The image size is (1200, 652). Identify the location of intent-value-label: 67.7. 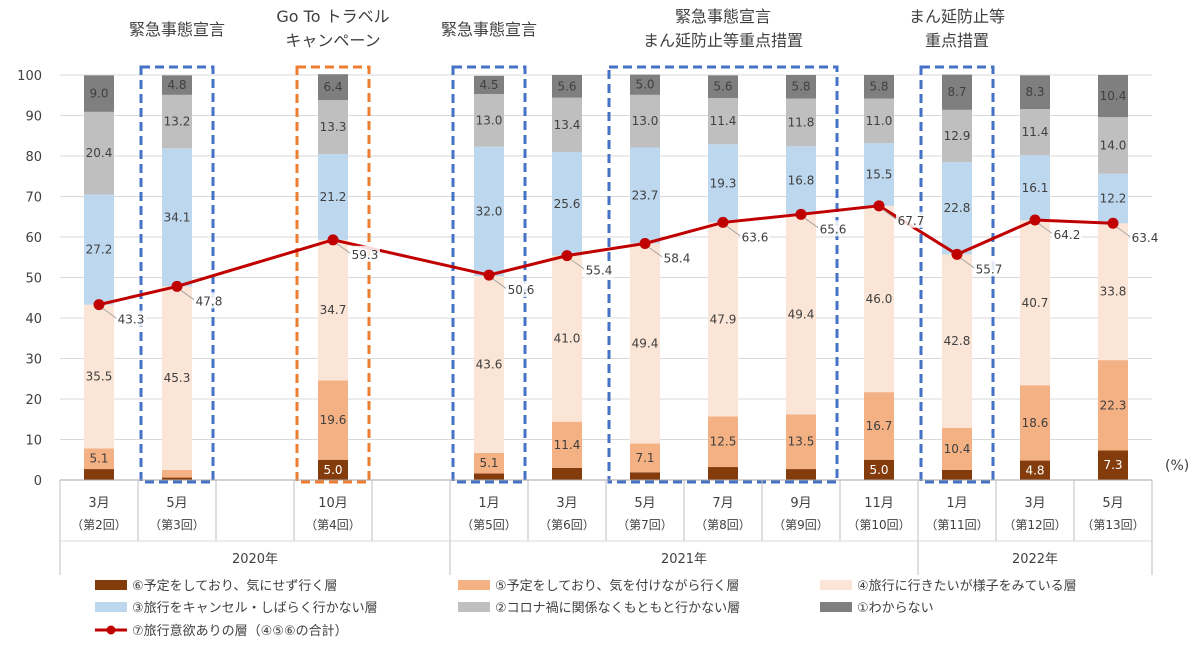
(911, 221).